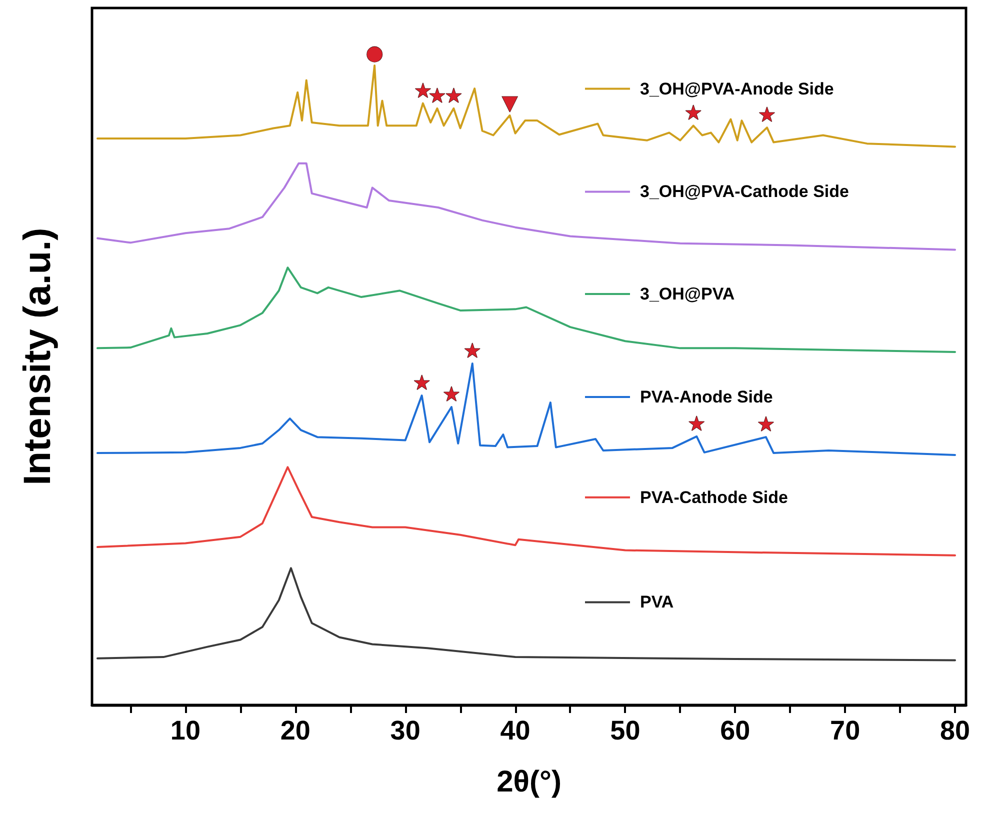 This screenshot has width=989, height=825. I want to click on x-tick-label: 50, so click(625, 731).